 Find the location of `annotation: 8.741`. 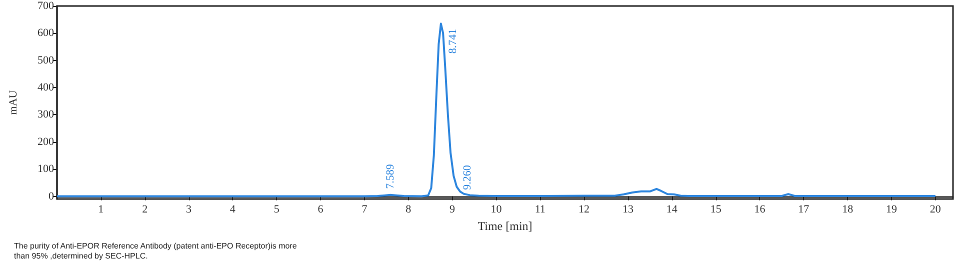

annotation: 8.741 is located at coordinates (452, 41).